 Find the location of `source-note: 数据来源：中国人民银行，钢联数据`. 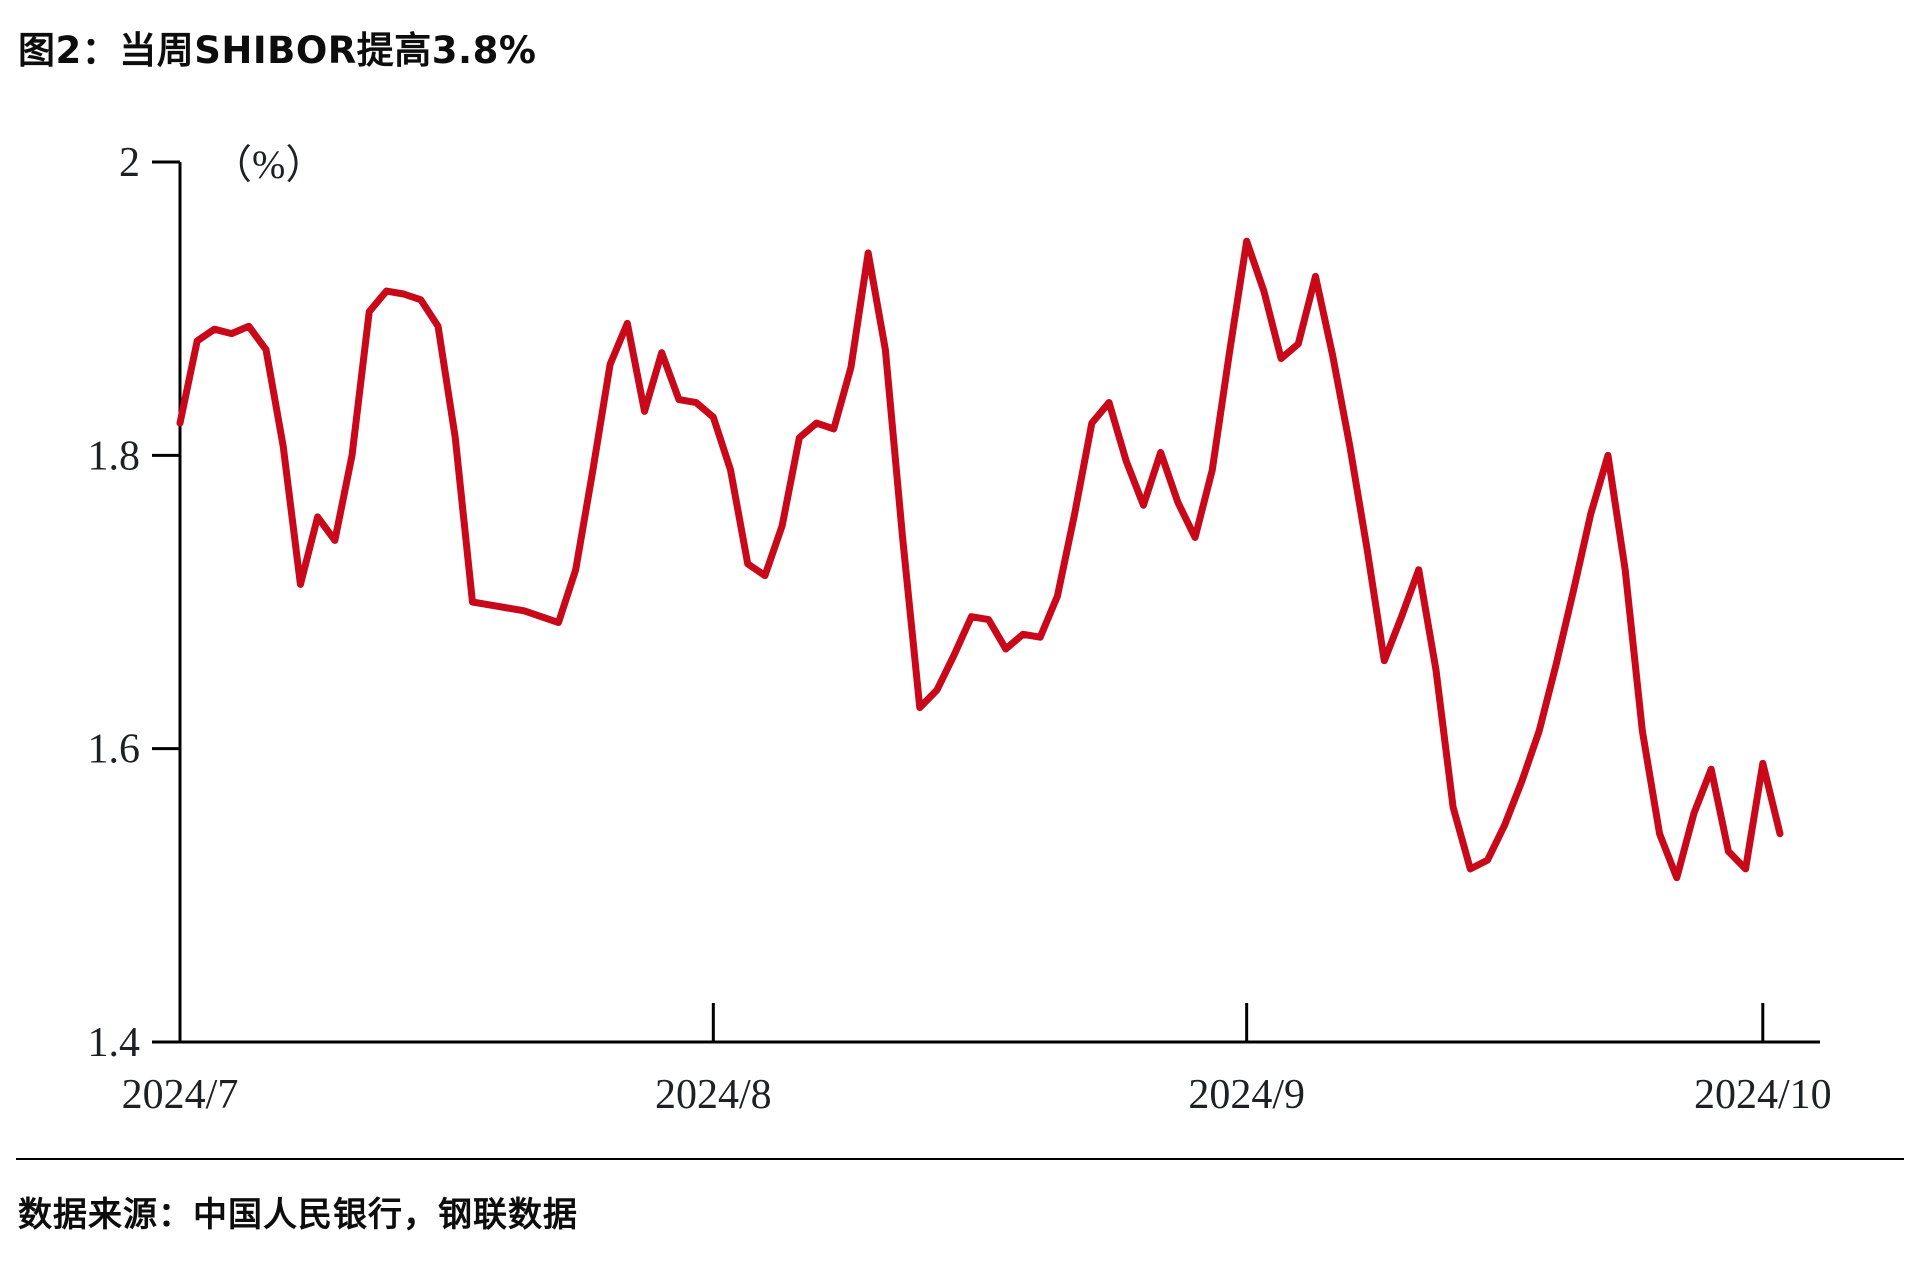

source-note: 数据来源：中国人民银行，钢联数据 is located at coordinates (298, 1214).